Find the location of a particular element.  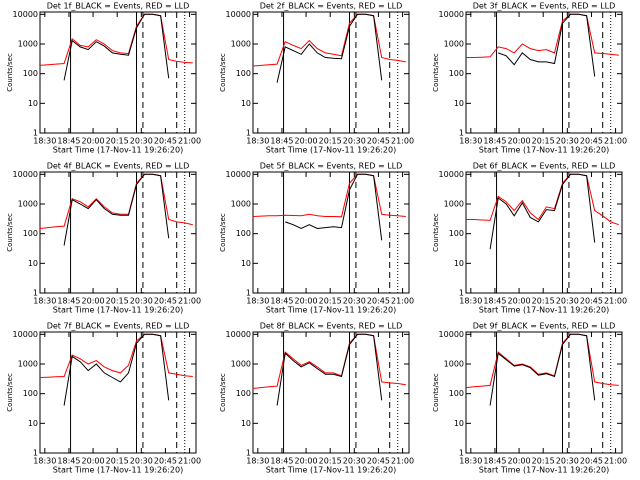

panel-title: Det 4f_BLACK = Events, RED = LLD is located at coordinates (118, 166).